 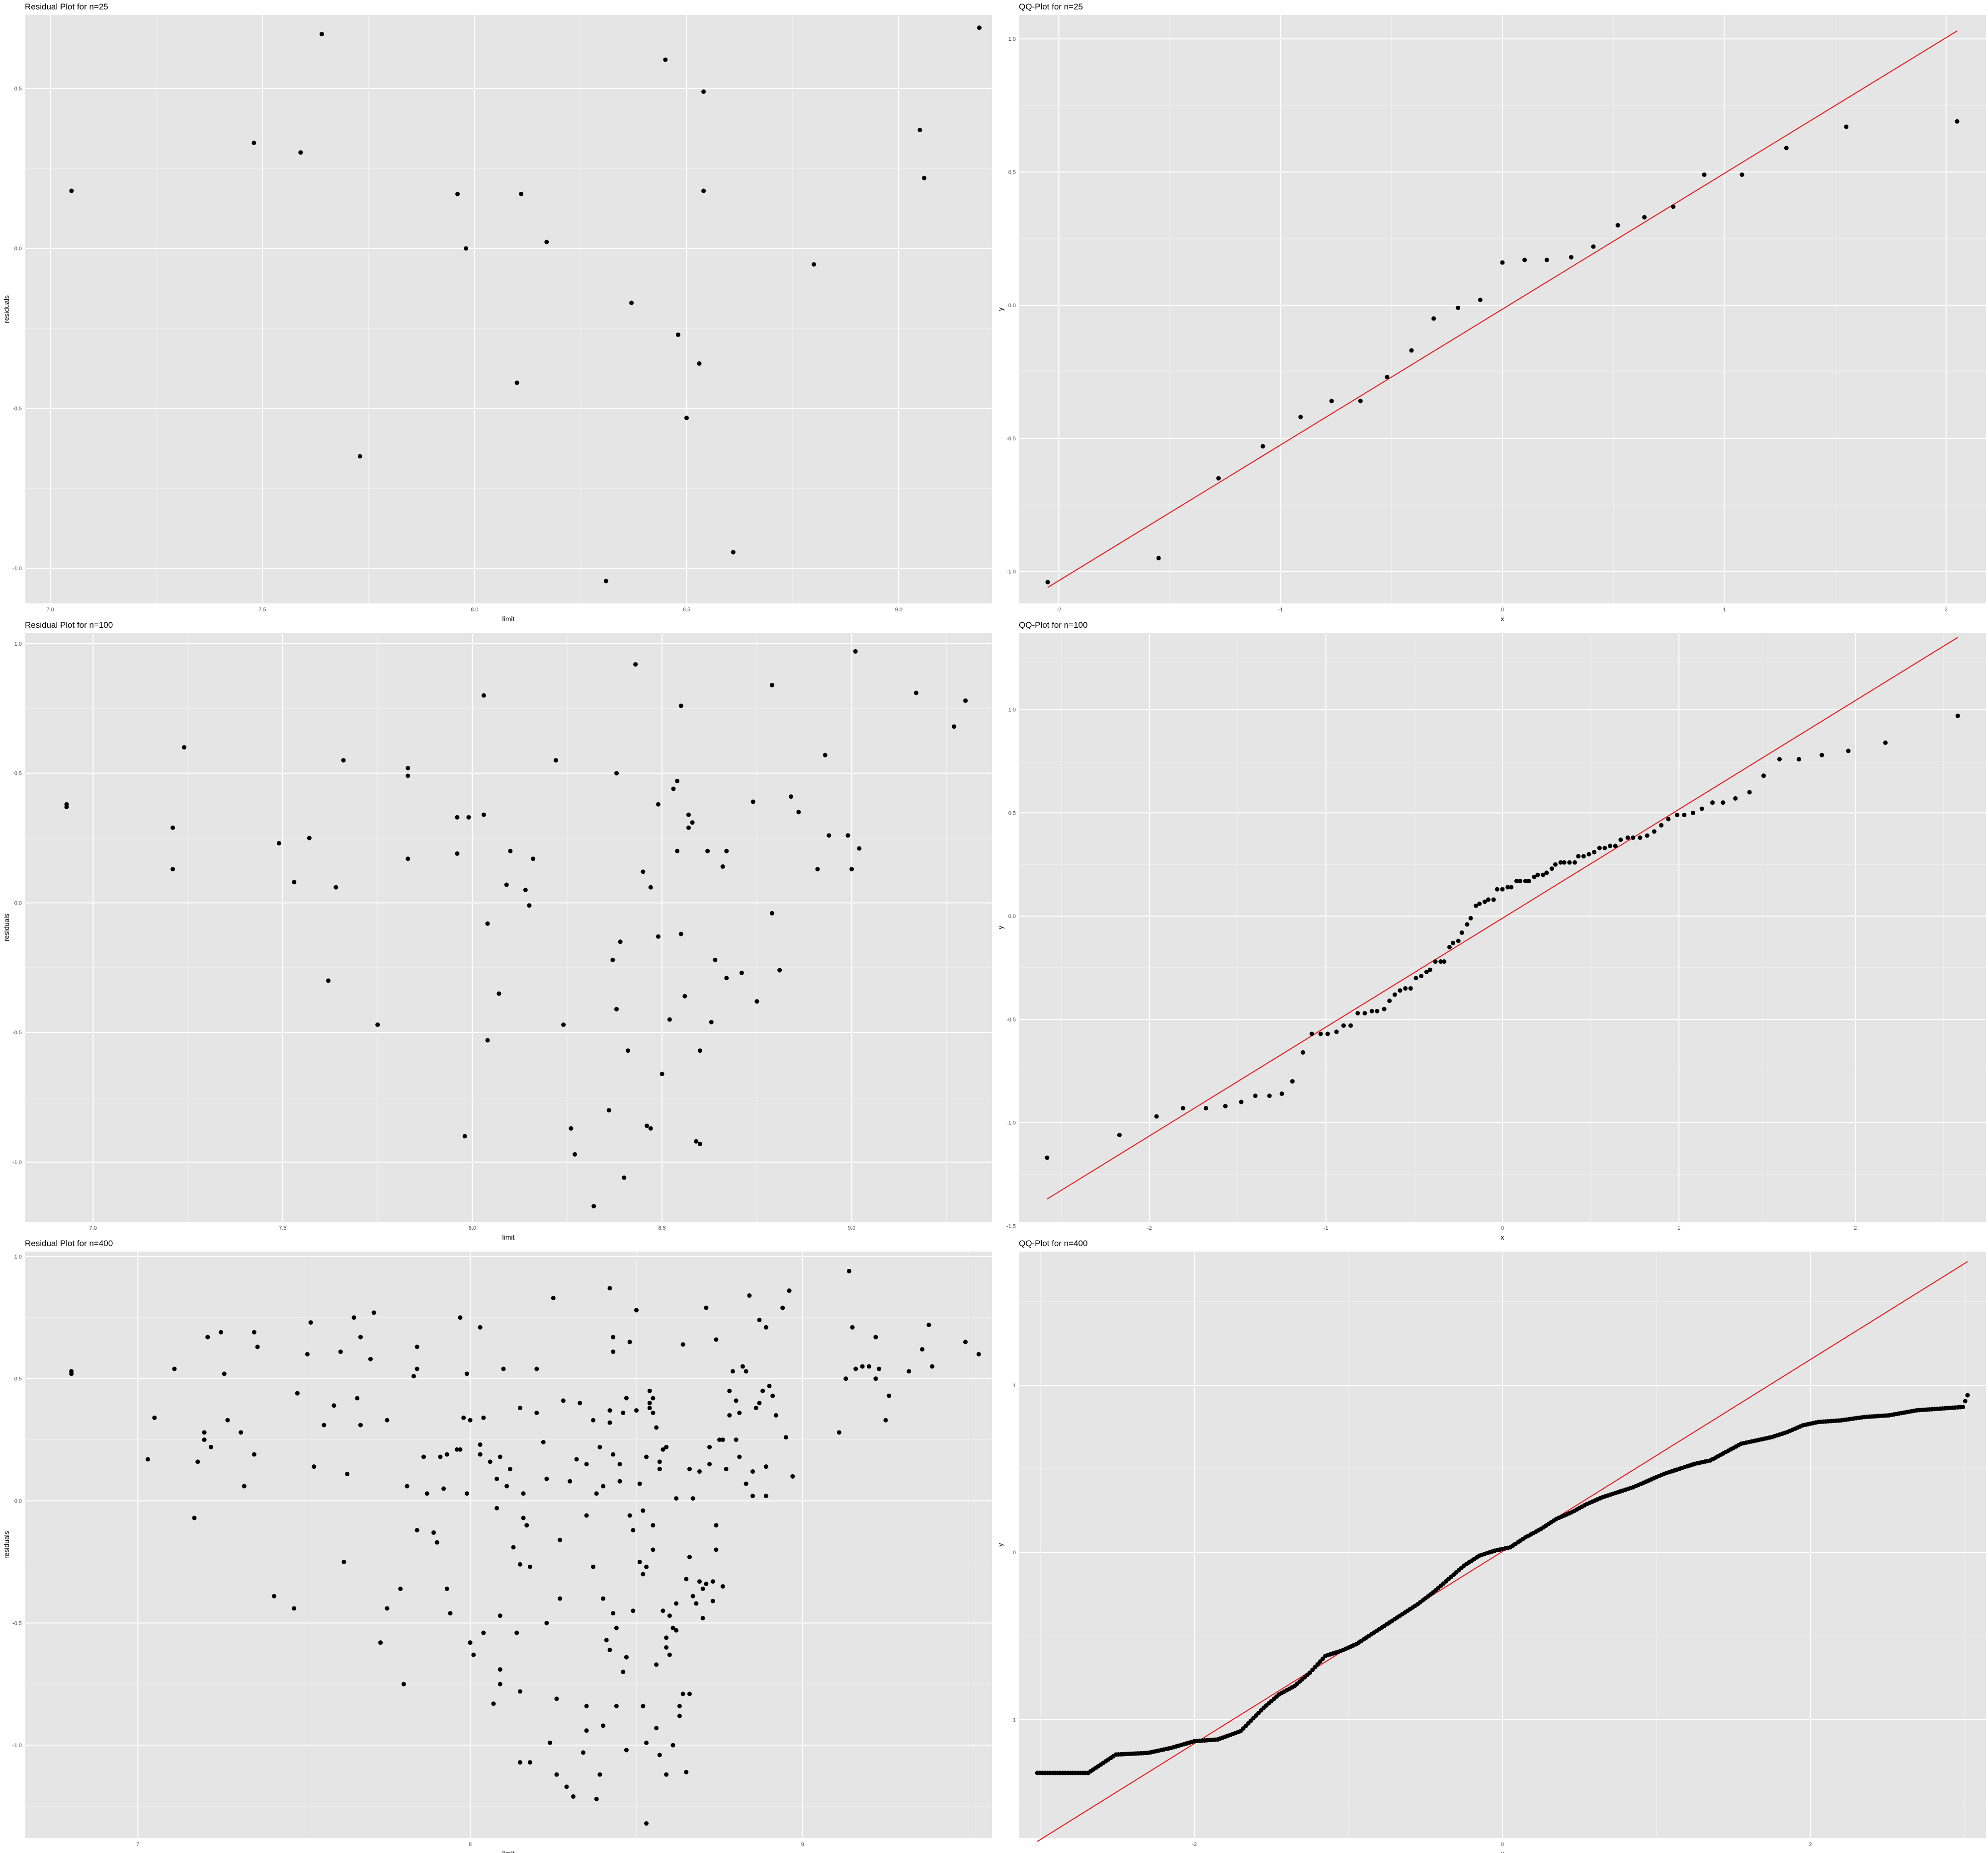 What do you see at coordinates (1502, 1228) in the screenshot?
I see `x-tick-label: 0` at bounding box center [1502, 1228].